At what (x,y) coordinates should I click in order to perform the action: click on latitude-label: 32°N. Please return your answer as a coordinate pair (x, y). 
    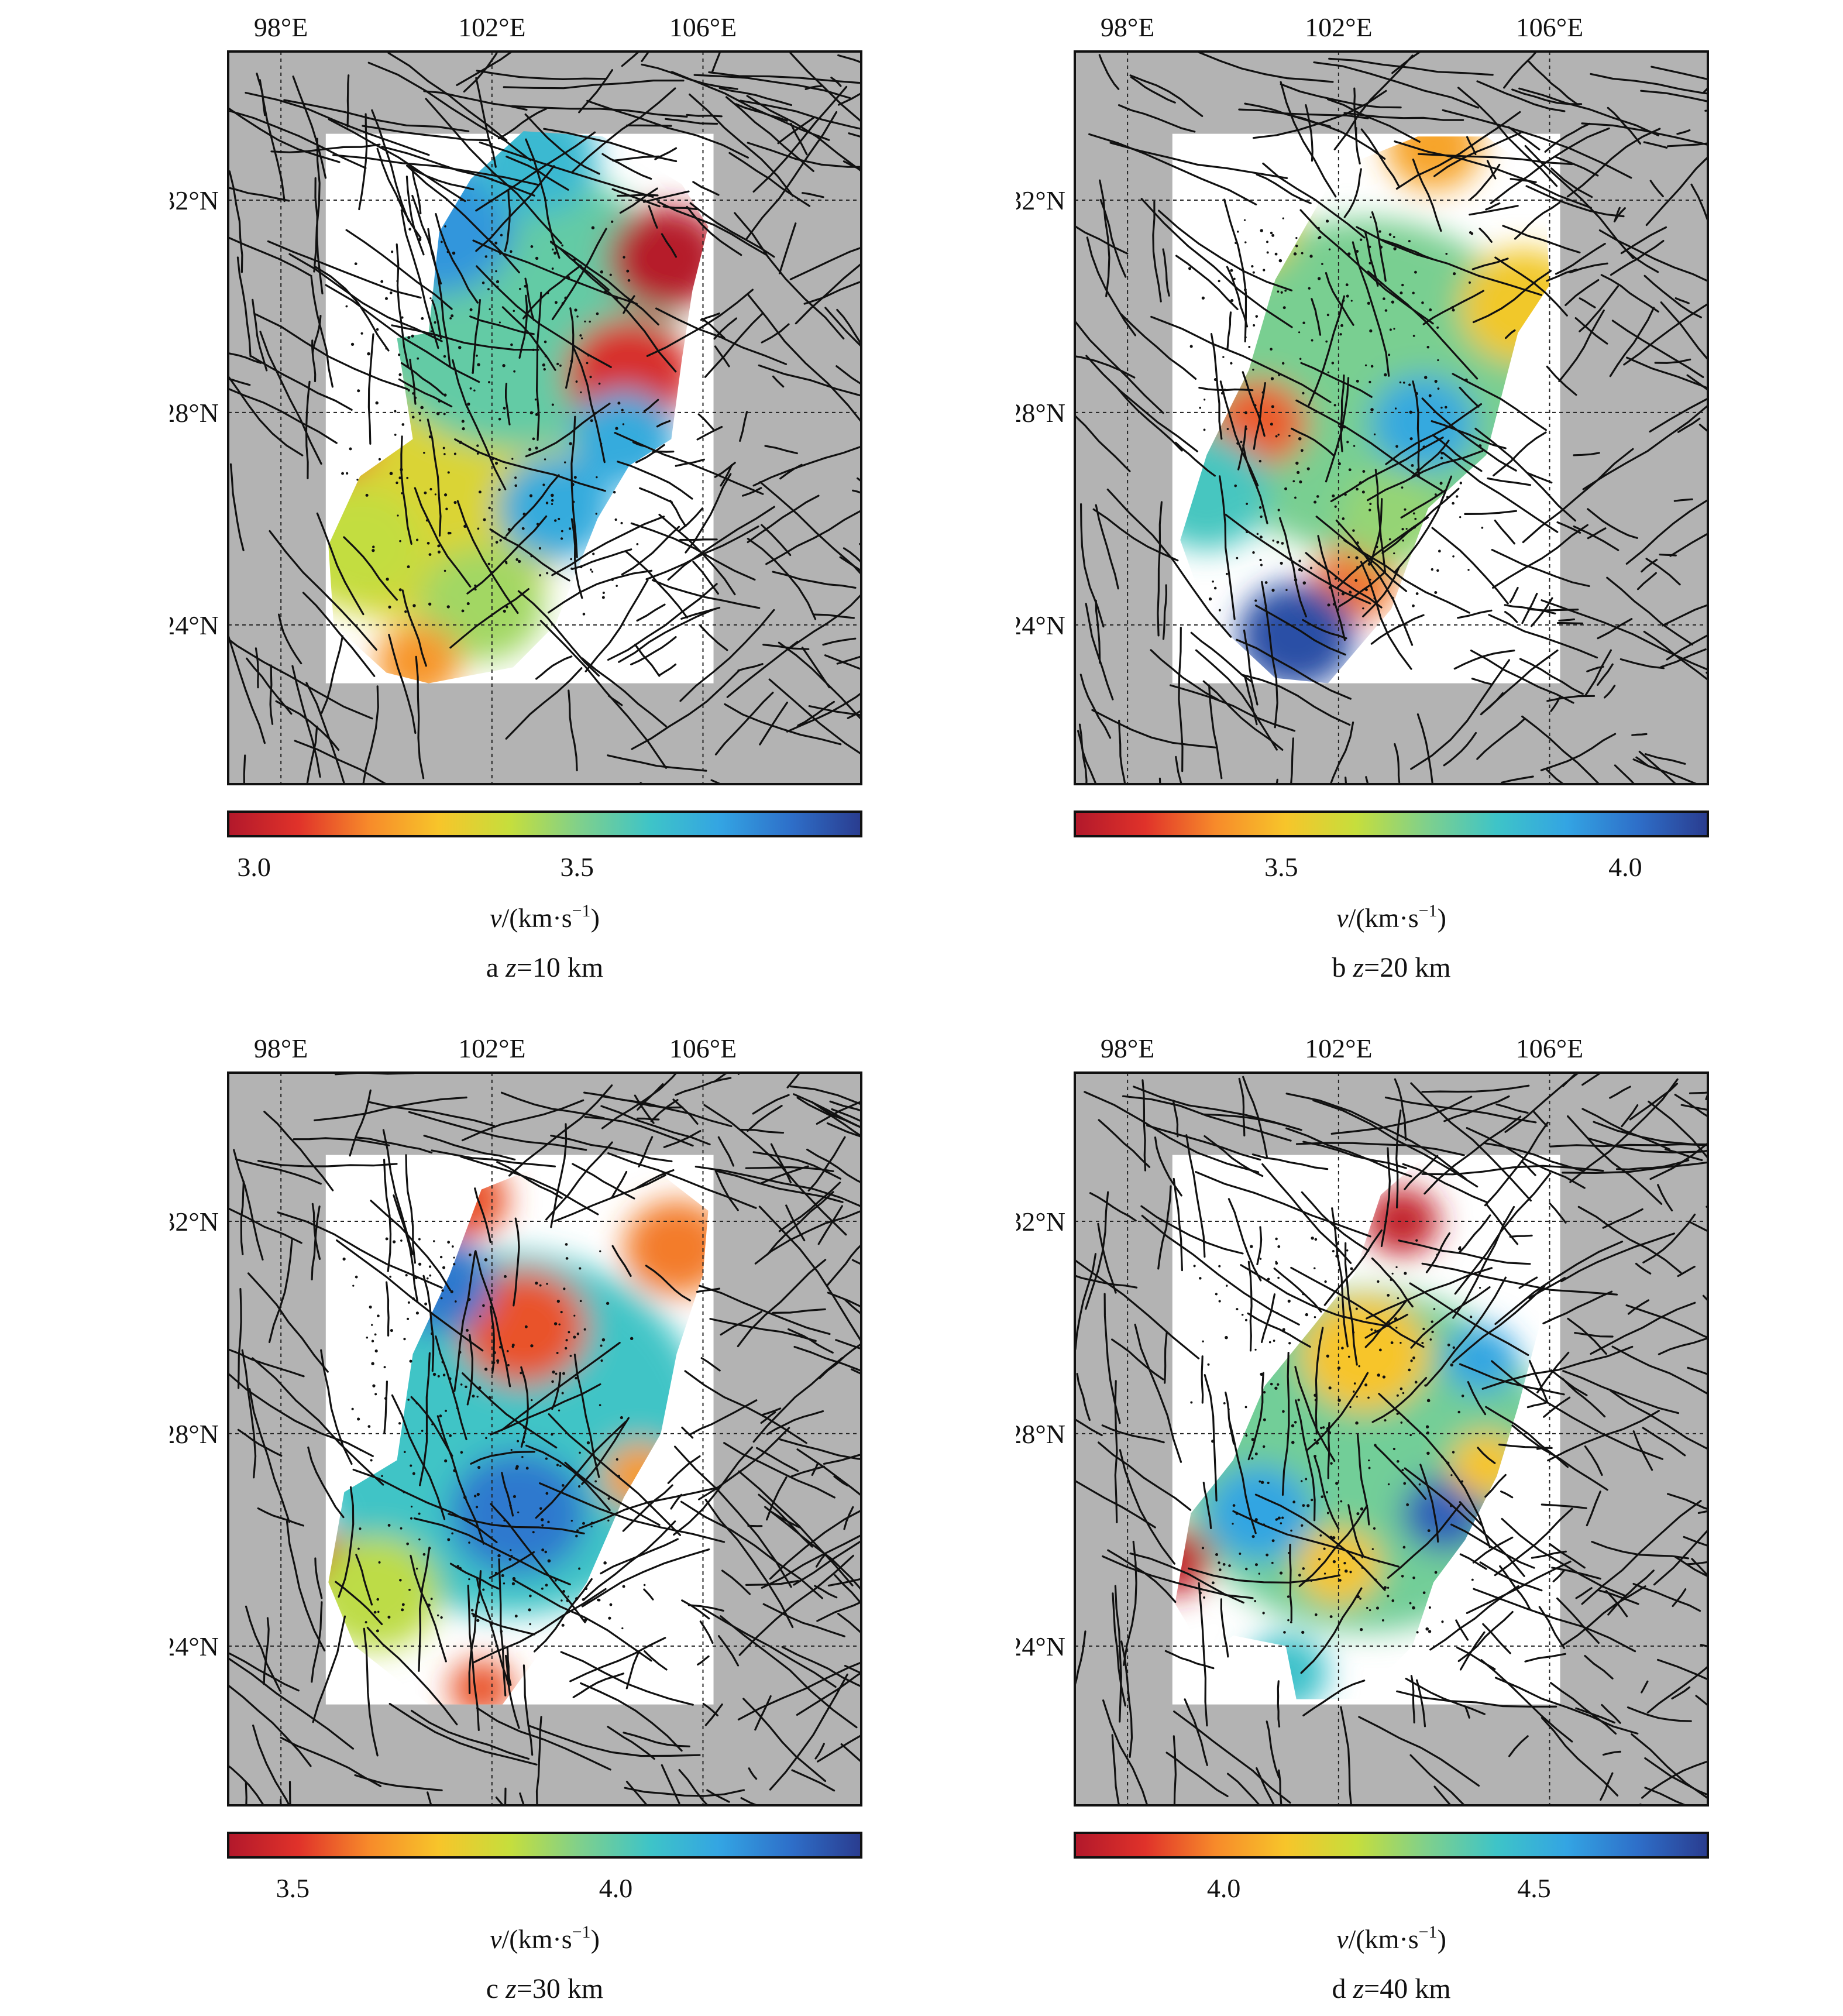
    Looking at the image, I should click on (195, 201).